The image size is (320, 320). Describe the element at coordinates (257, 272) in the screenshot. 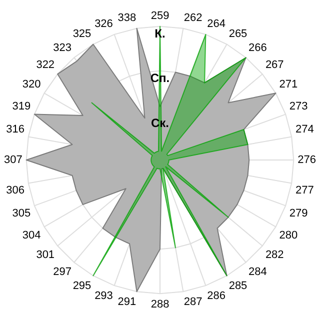

I see `spoke-label: 284` at that location.